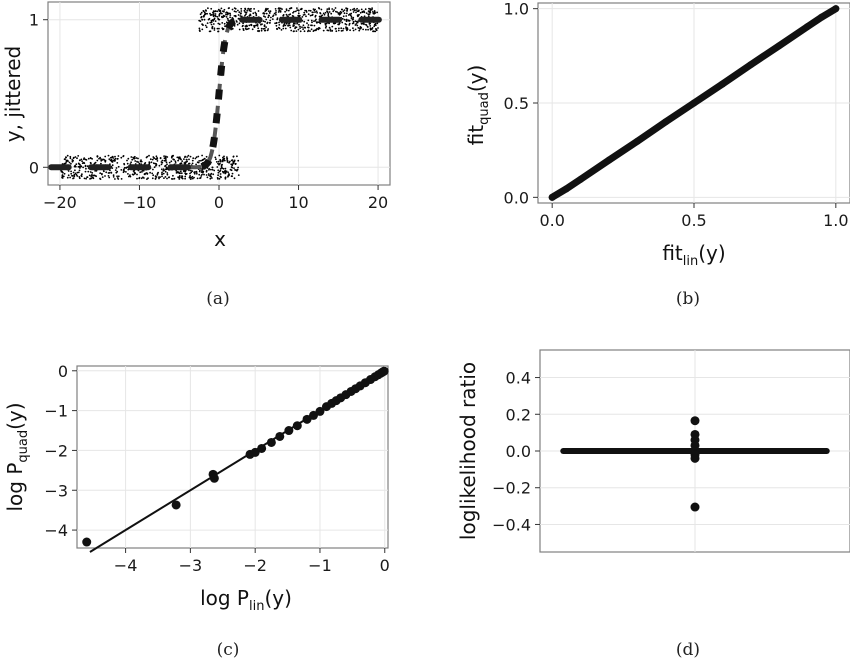  I want to click on y-tick-label: 0.0, so click(518, 451).